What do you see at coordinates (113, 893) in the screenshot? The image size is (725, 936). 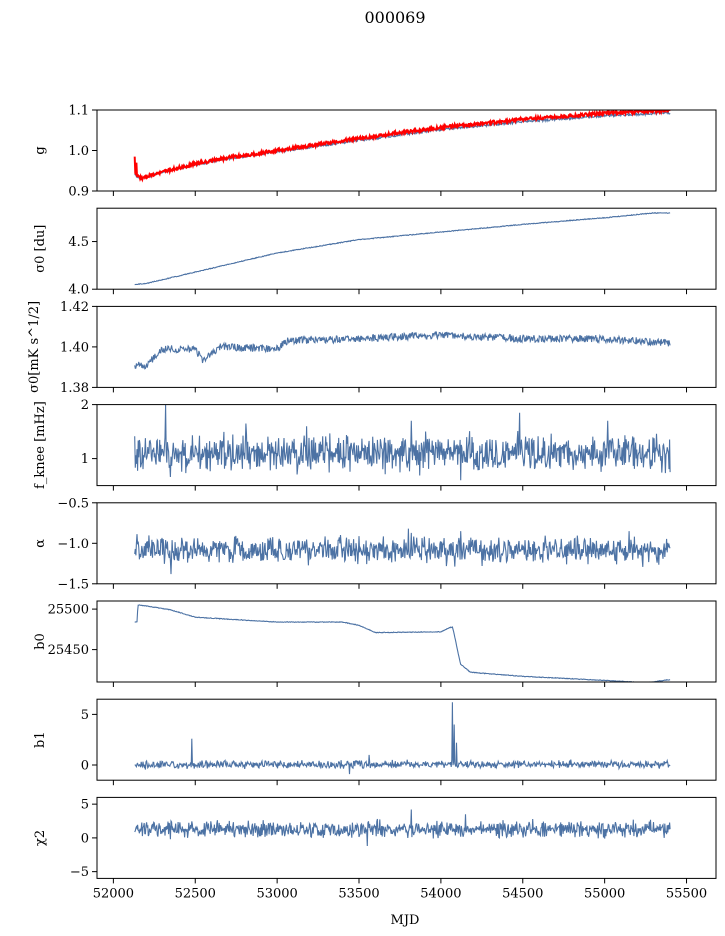 I see `x-tick-label: 52000` at bounding box center [113, 893].